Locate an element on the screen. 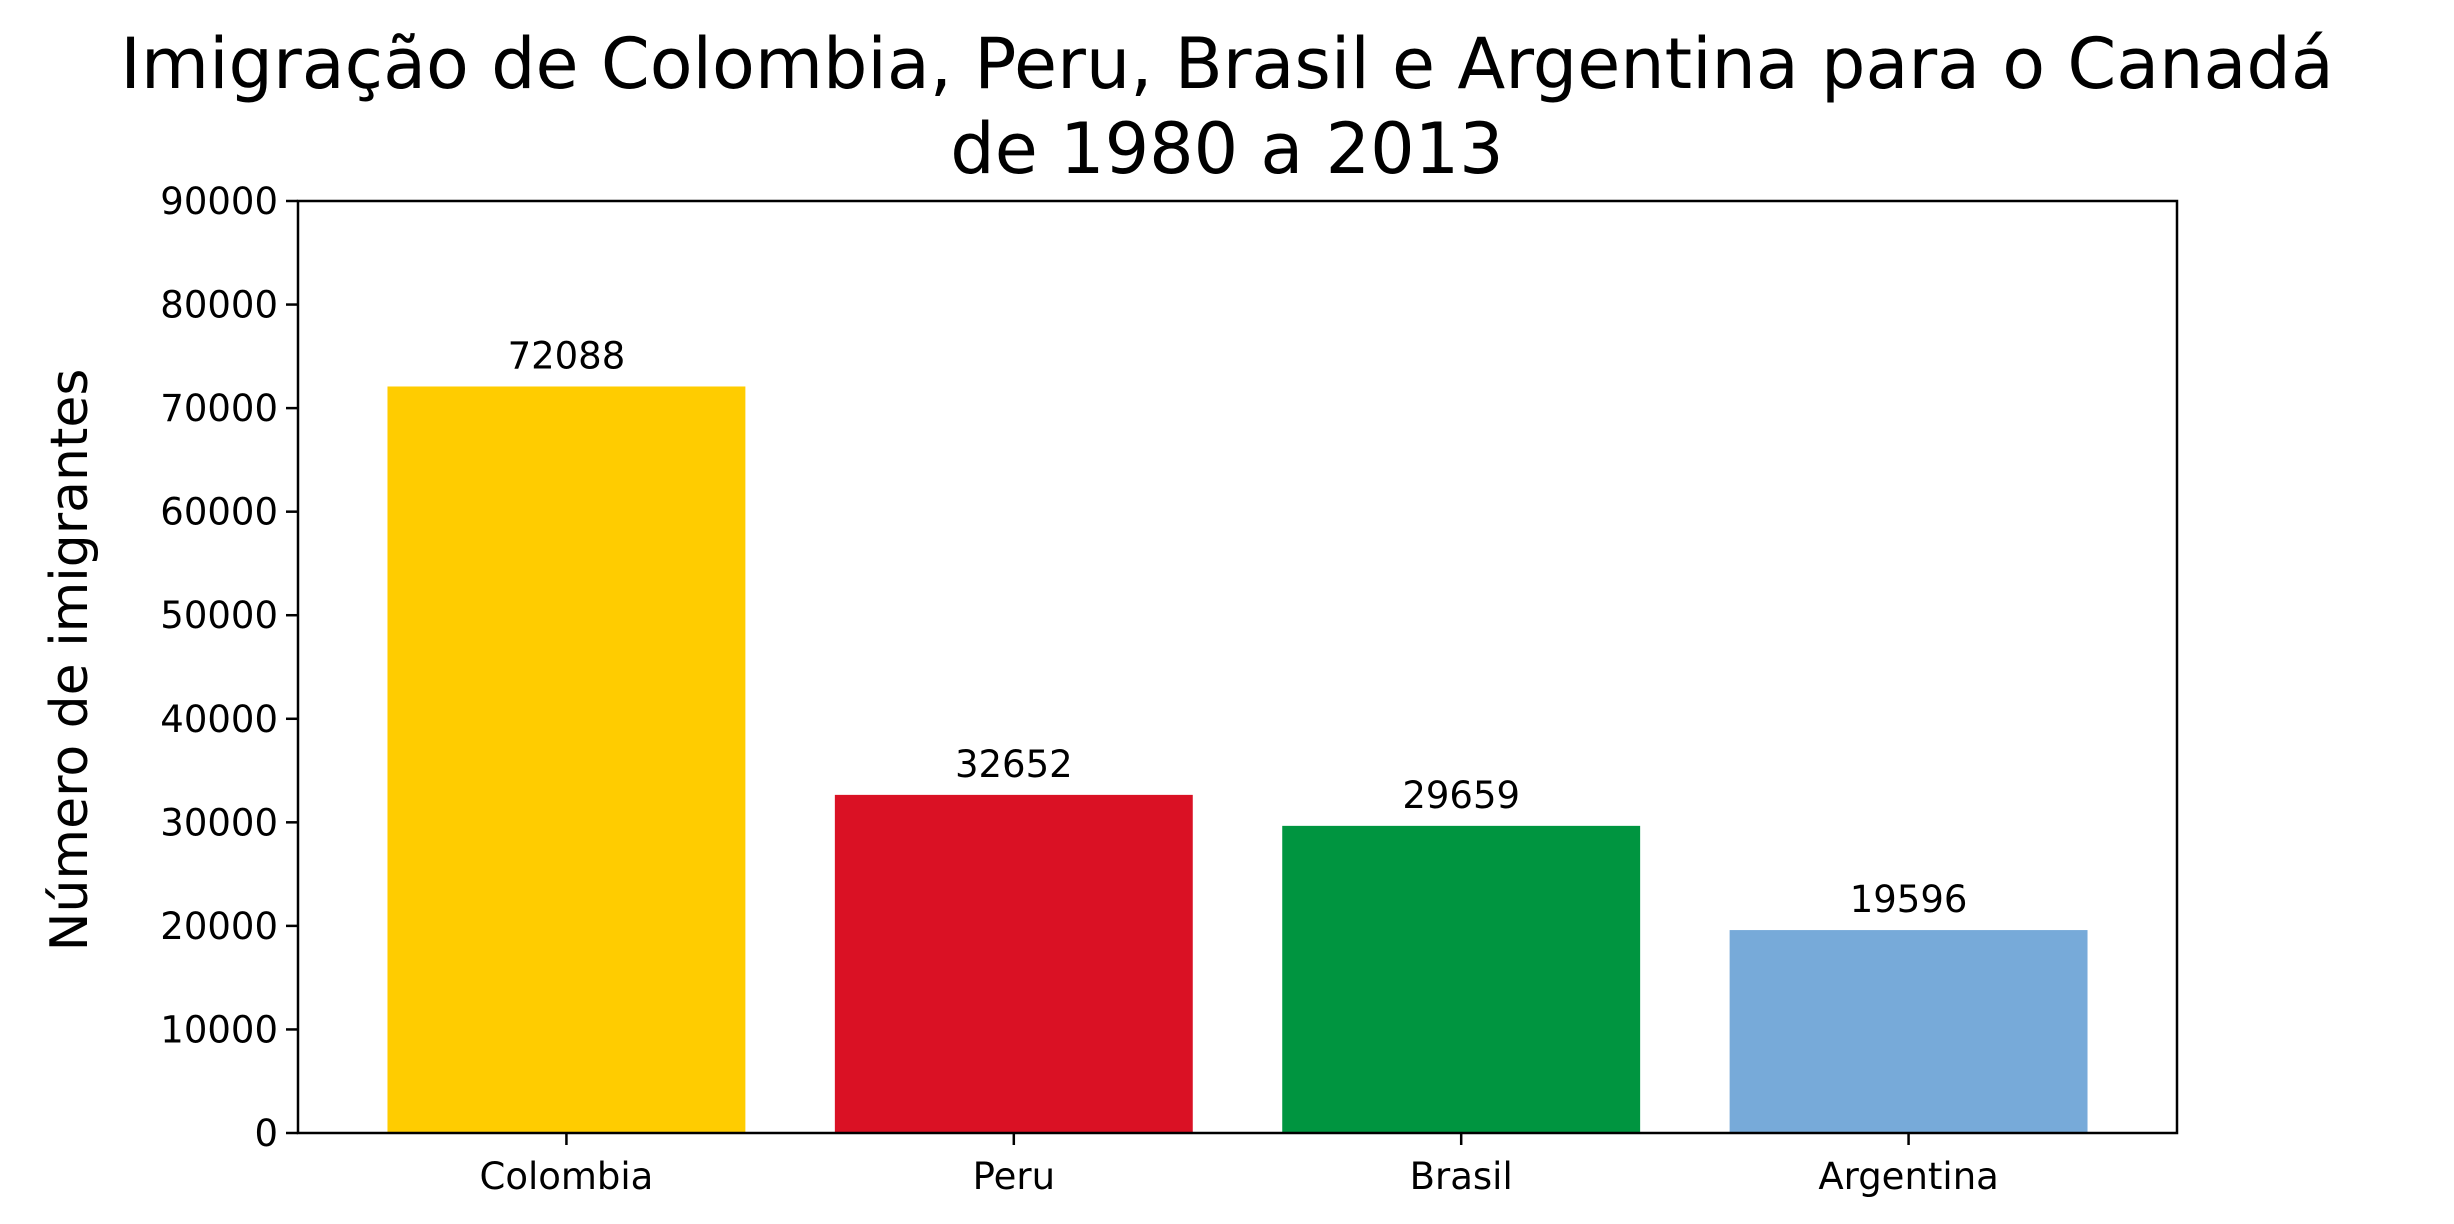  y-tick-label: 50000 is located at coordinates (219, 615).